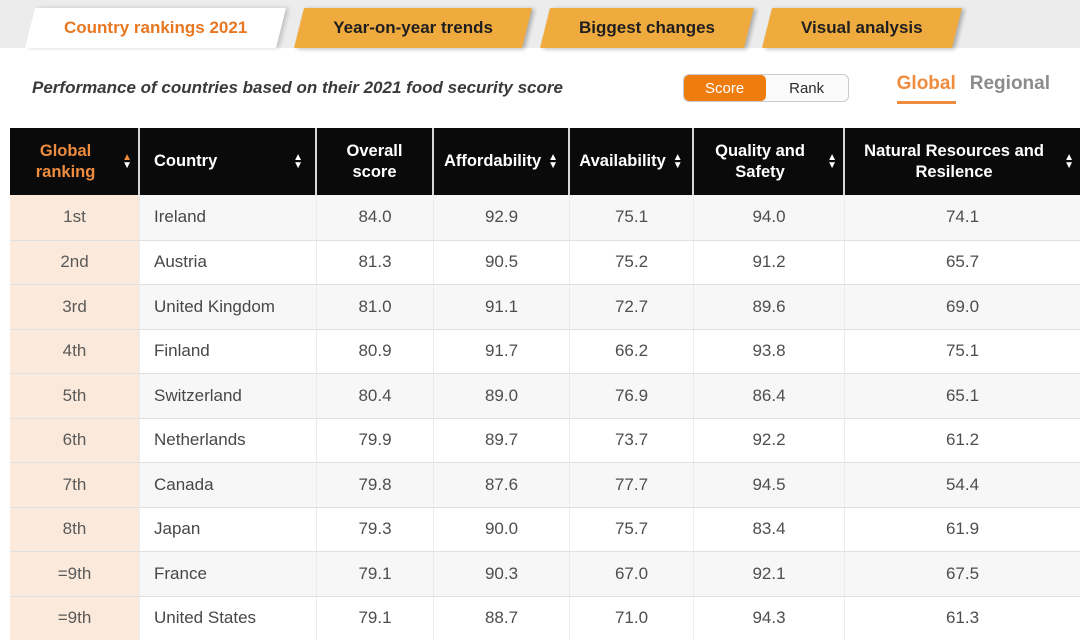  I want to click on scope-global-link: Global, so click(926, 88).